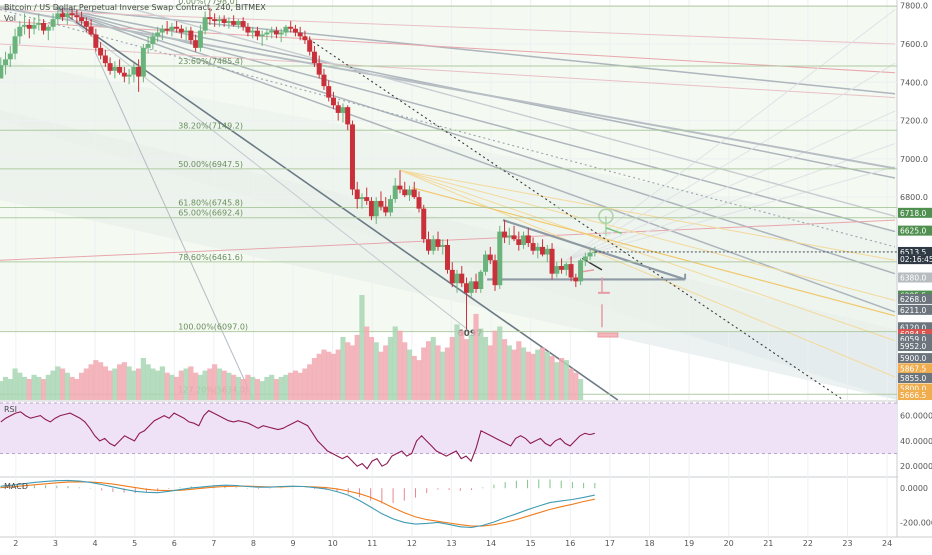  I want to click on projection-fan, so click(731, 161).